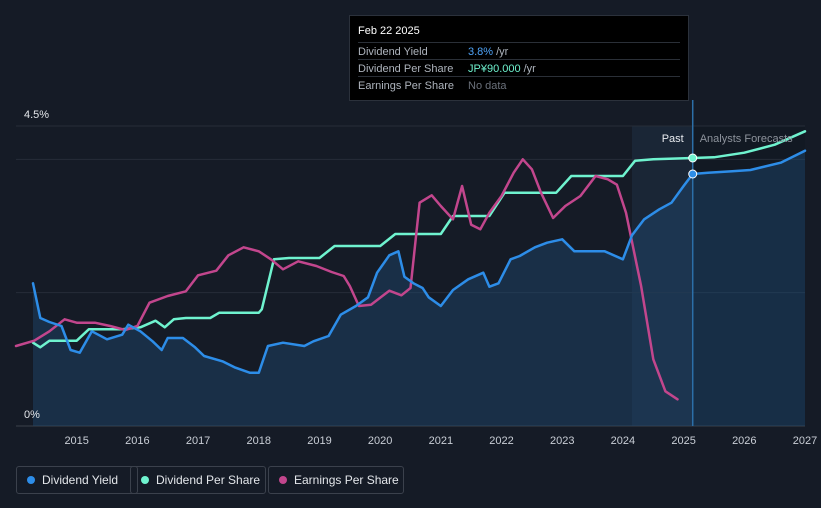  Describe the element at coordinates (673, 139) in the screenshot. I see `past-region-label: Past` at that location.